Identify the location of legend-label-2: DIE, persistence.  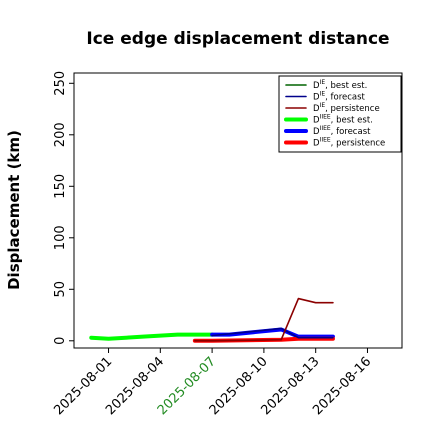
(346, 108).